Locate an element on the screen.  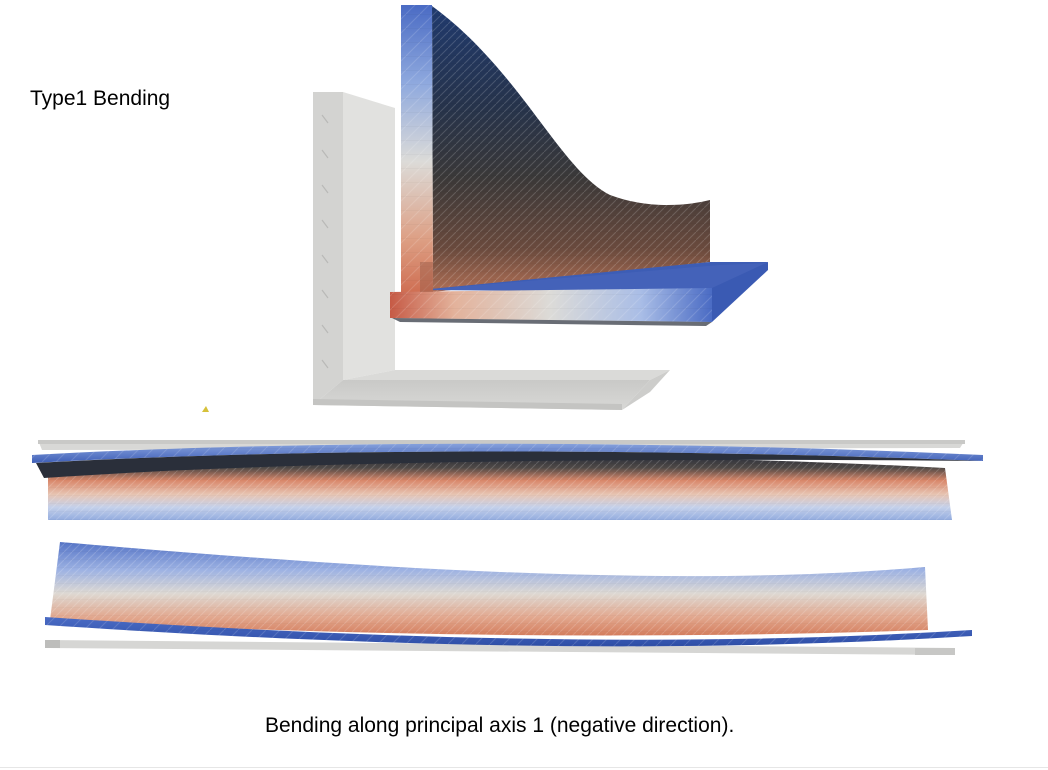
bottom-view-beam is located at coordinates (508, 598).